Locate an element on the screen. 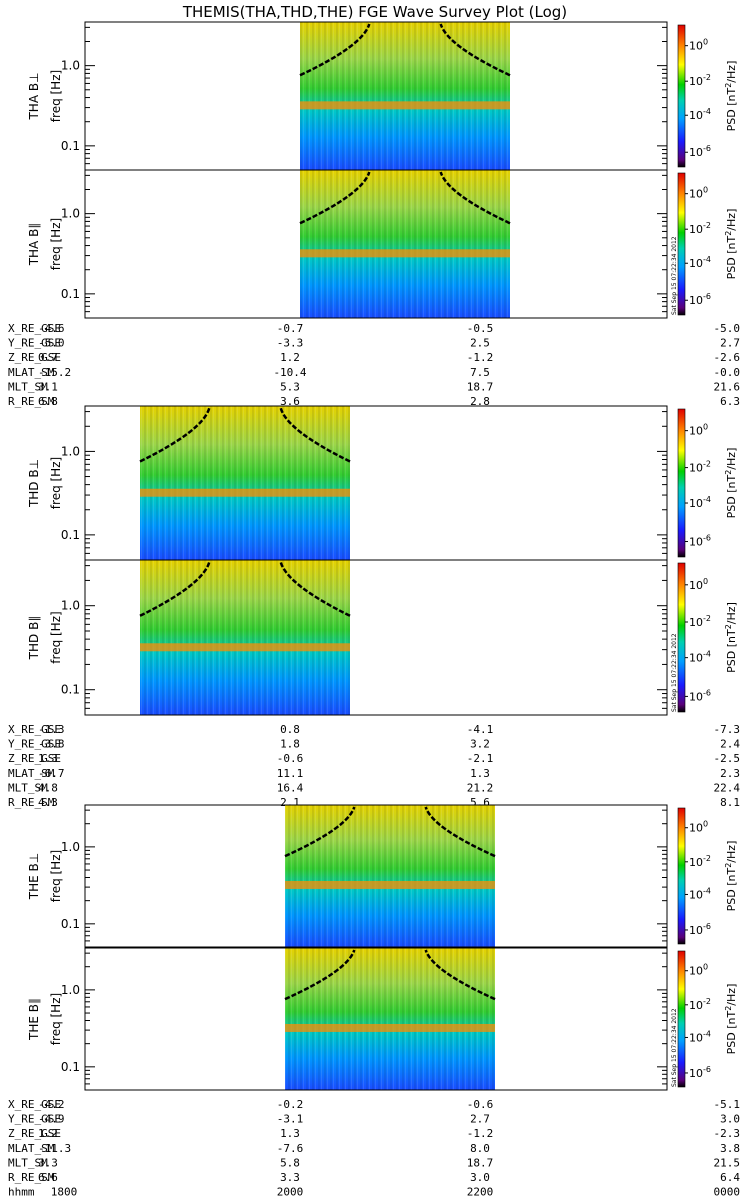 This screenshot has width=750, height=1200. ephemeris-value: -2.5 is located at coordinates (727, 758).